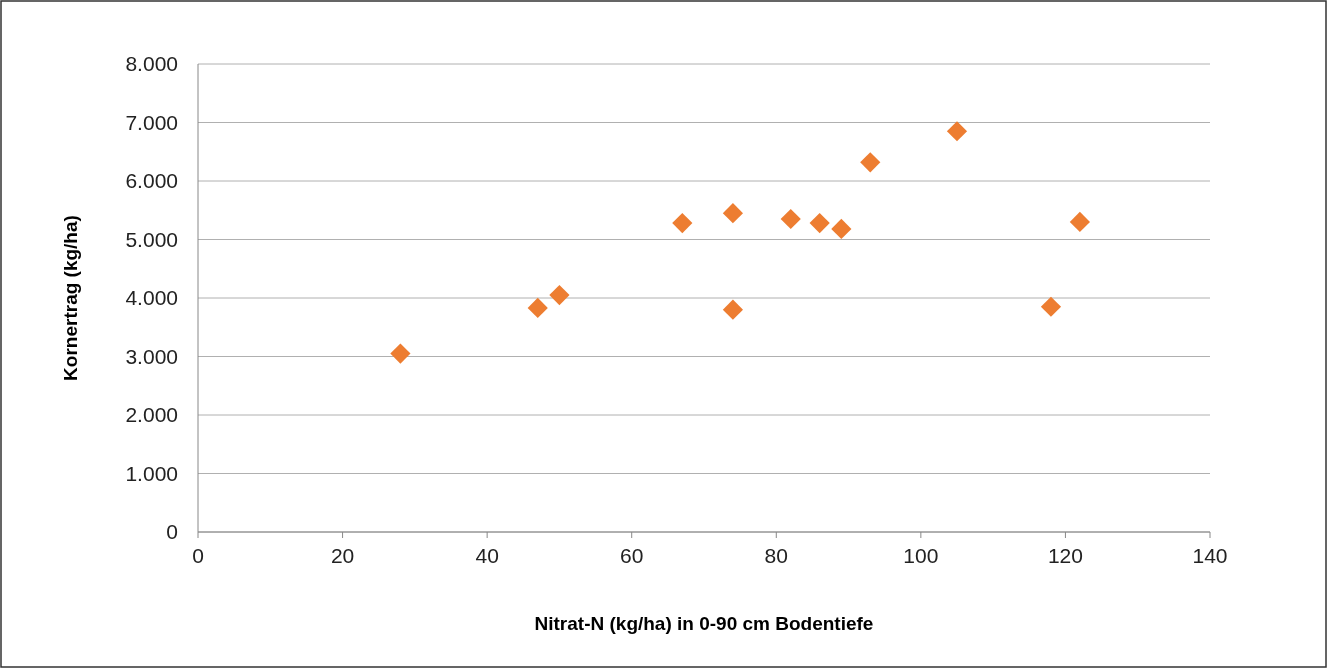 This screenshot has height=668, width=1327. I want to click on x-tick-label: 60, so click(632, 555).